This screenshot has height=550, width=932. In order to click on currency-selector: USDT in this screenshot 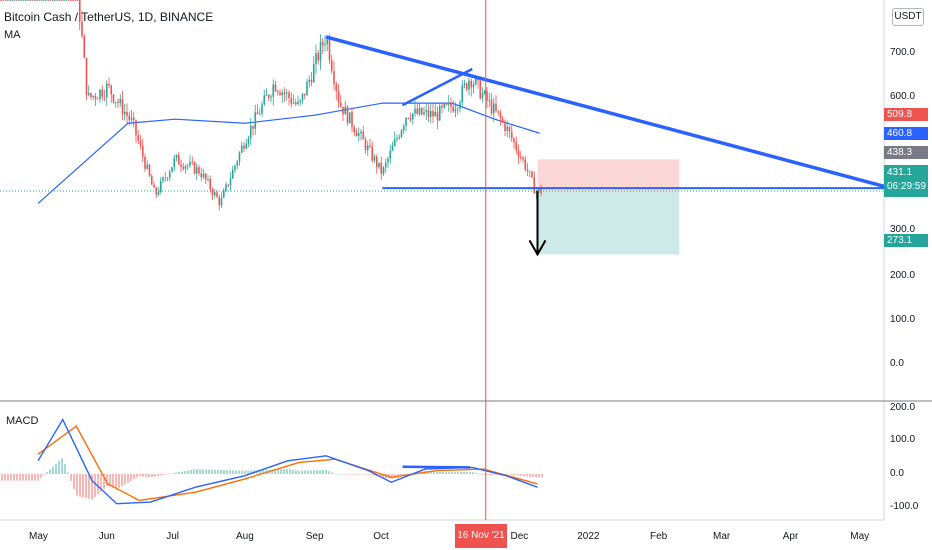, I will do `click(908, 17)`.